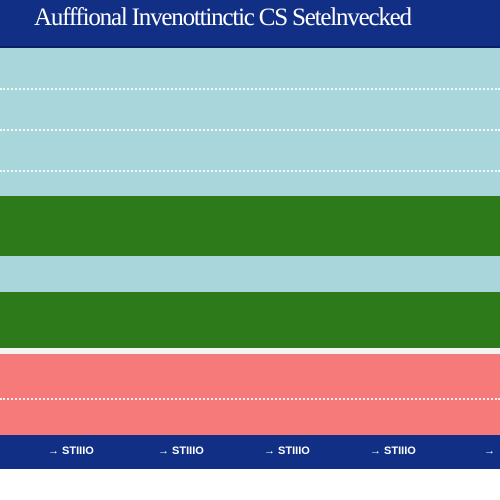 This screenshot has width=500, height=500. I want to click on footer-label: →, so click(489, 451).